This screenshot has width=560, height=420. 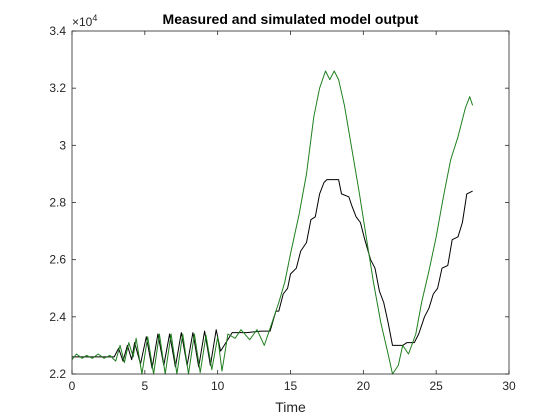 I want to click on y-tick-label: 2.8, so click(x=57, y=203).